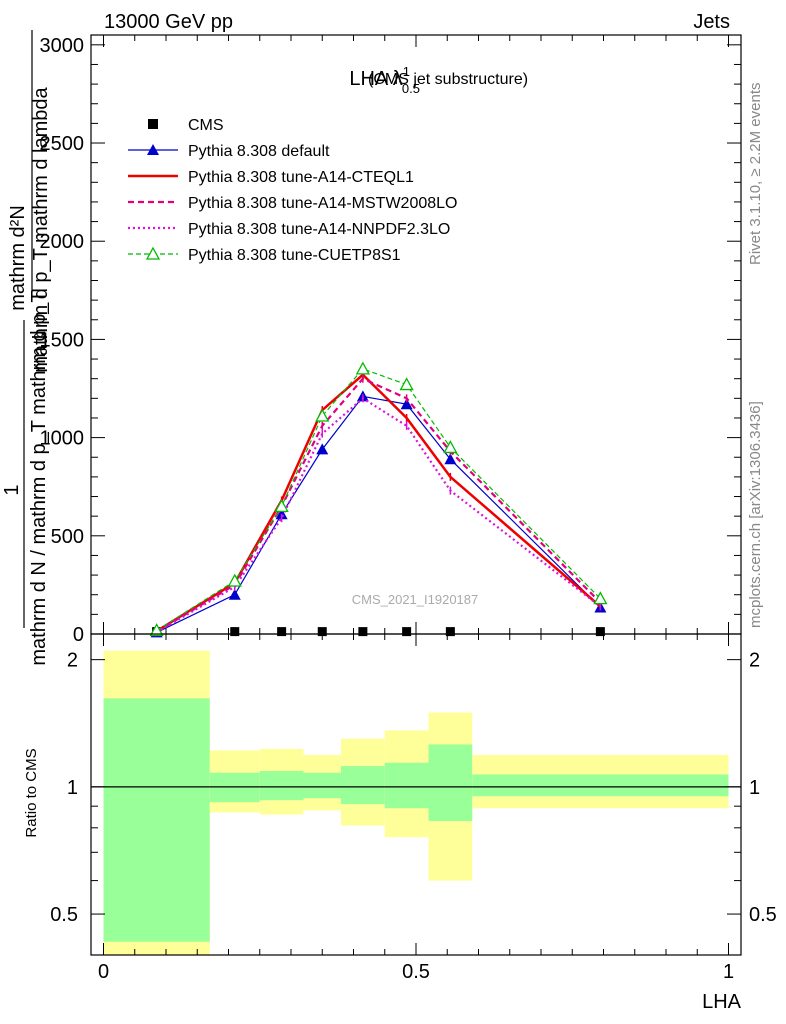  I want to click on y-label-line1: mathrm d²N, so click(18, 258).